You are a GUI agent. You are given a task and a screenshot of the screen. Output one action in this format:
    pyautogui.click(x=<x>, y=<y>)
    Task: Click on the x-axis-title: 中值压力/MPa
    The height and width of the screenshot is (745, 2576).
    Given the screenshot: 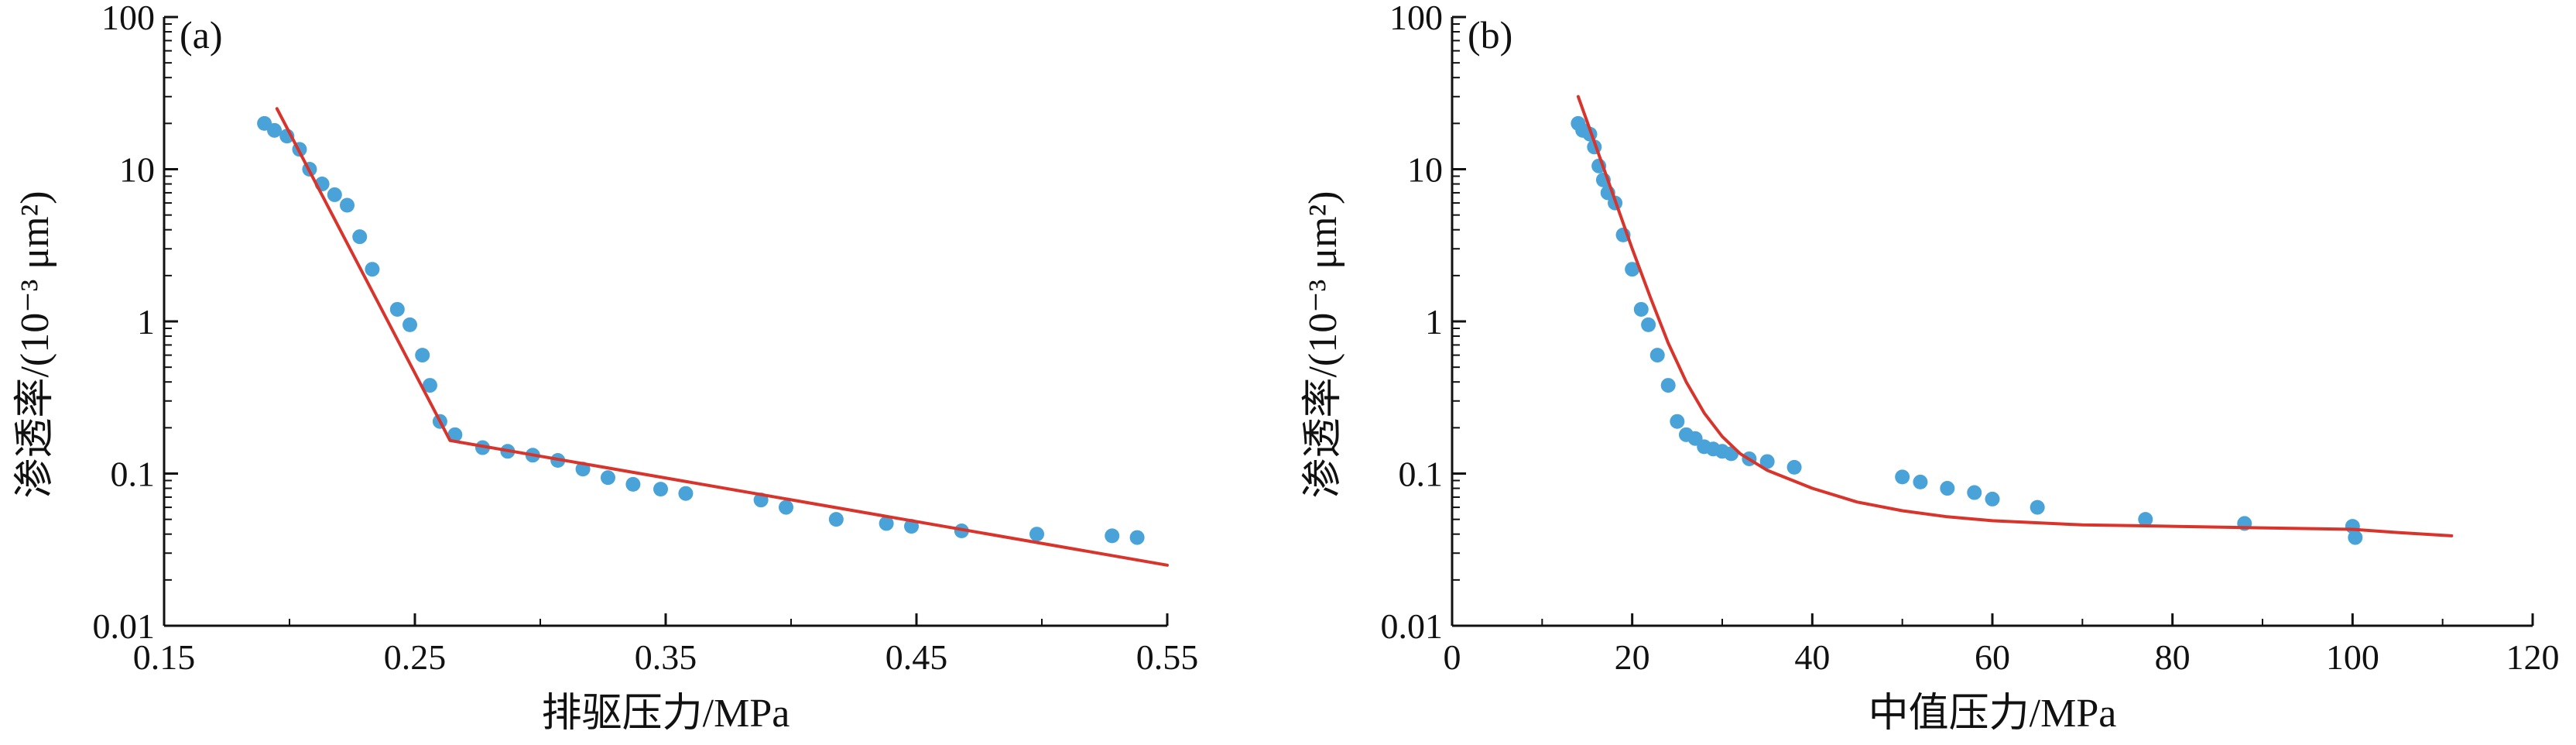 What is the action you would take?
    pyautogui.click(x=1993, y=714)
    